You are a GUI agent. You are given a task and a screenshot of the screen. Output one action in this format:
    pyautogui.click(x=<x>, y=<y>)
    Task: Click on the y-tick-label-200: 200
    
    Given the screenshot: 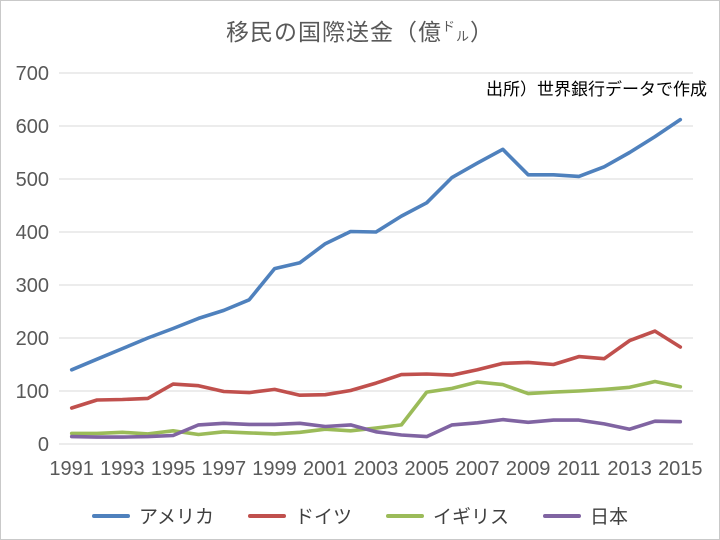 What is the action you would take?
    pyautogui.click(x=32, y=339)
    